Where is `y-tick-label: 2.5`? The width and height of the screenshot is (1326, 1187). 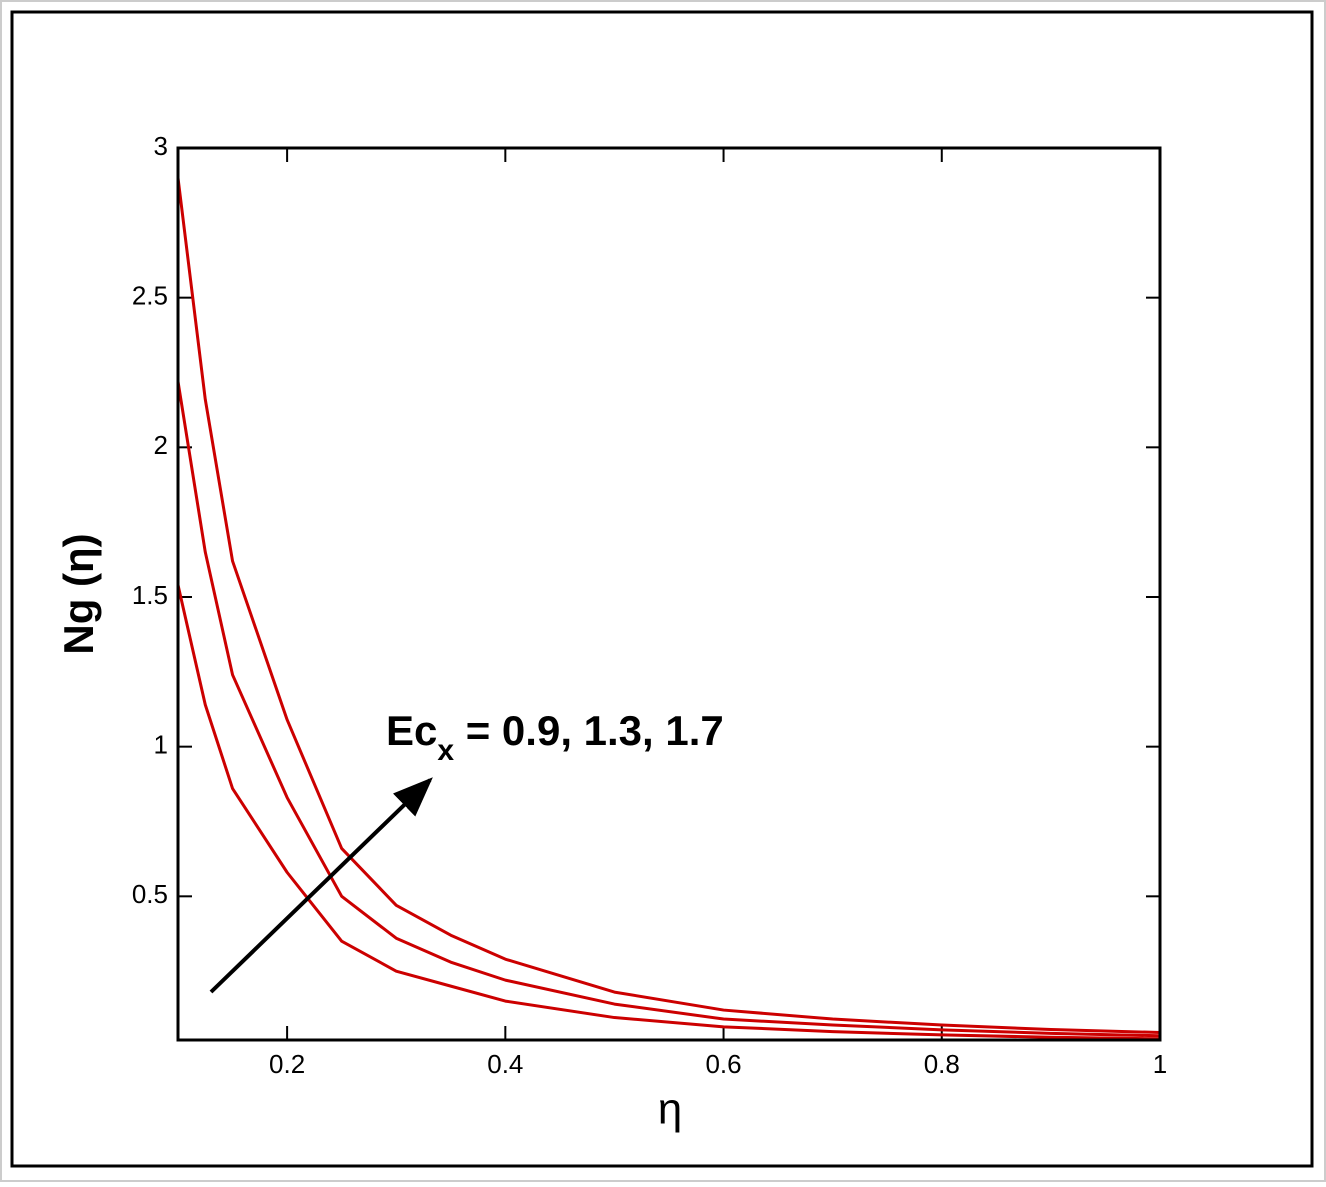
y-tick-label: 2.5 is located at coordinates (150, 296).